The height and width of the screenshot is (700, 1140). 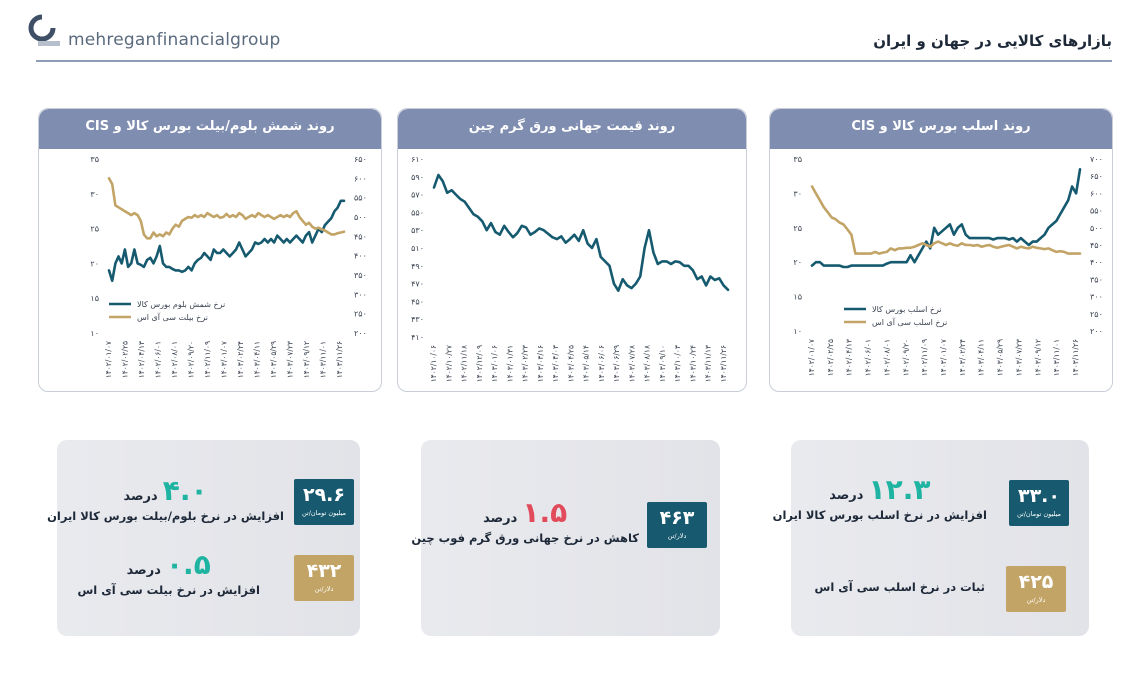 What do you see at coordinates (574, 61) in the screenshot?
I see `header-divider` at bounding box center [574, 61].